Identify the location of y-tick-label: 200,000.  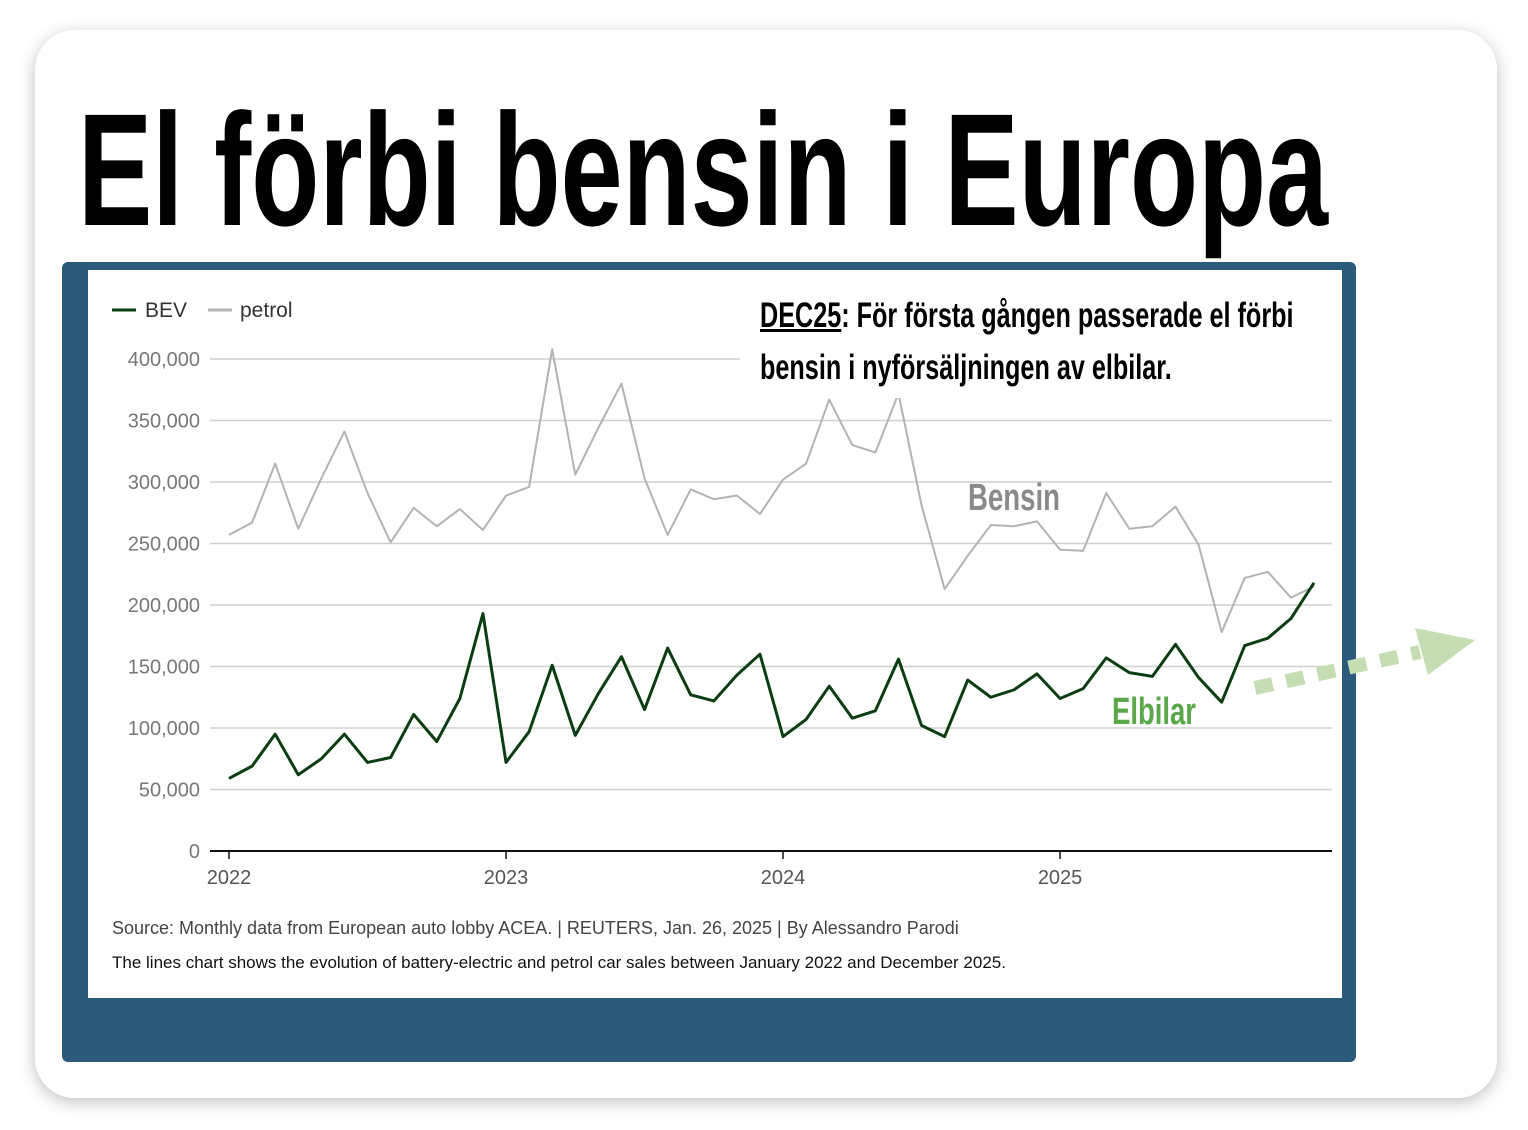
(164, 606).